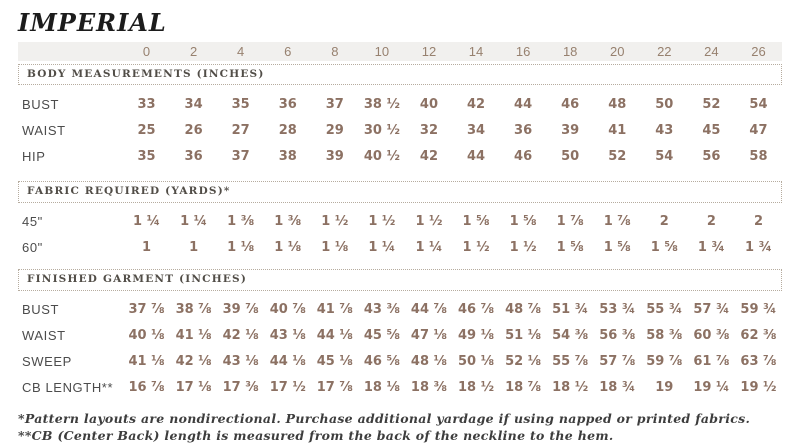 This screenshot has width=800, height=446. What do you see at coordinates (429, 51) in the screenshot?
I see `size-column-header: 12` at bounding box center [429, 51].